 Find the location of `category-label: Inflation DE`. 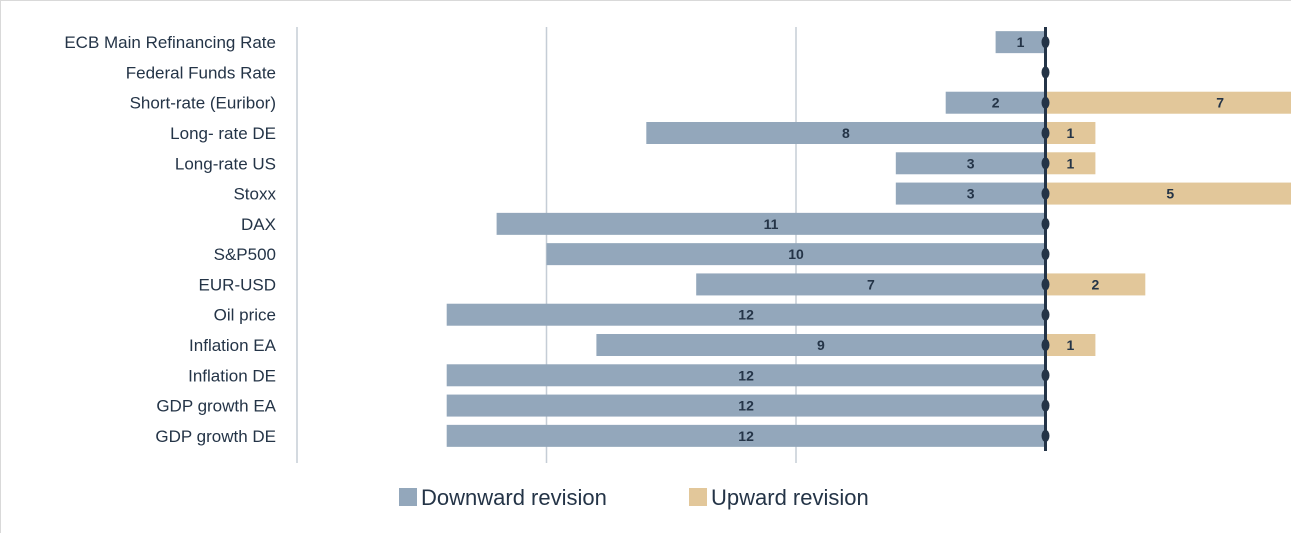

category-label: Inflation DE is located at coordinates (232, 375).